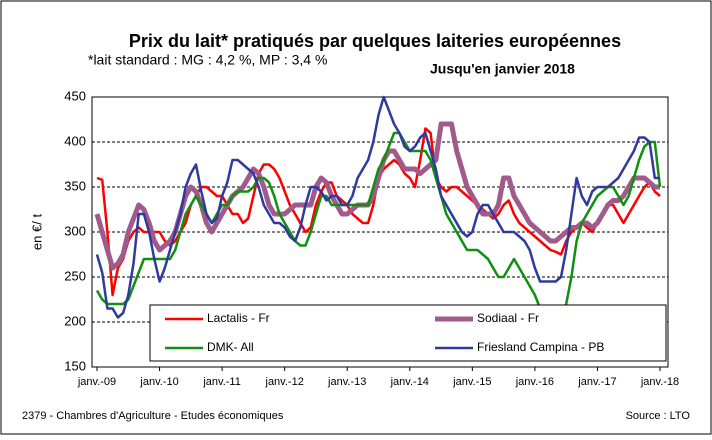 This screenshot has width=712, height=440. What do you see at coordinates (408, 333) in the screenshot?
I see `legend-box` at bounding box center [408, 333].